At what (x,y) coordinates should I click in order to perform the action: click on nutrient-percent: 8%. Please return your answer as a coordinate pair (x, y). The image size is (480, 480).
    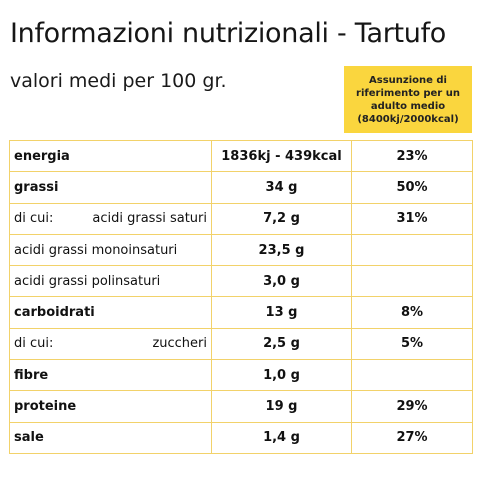
    Looking at the image, I should click on (412, 312).